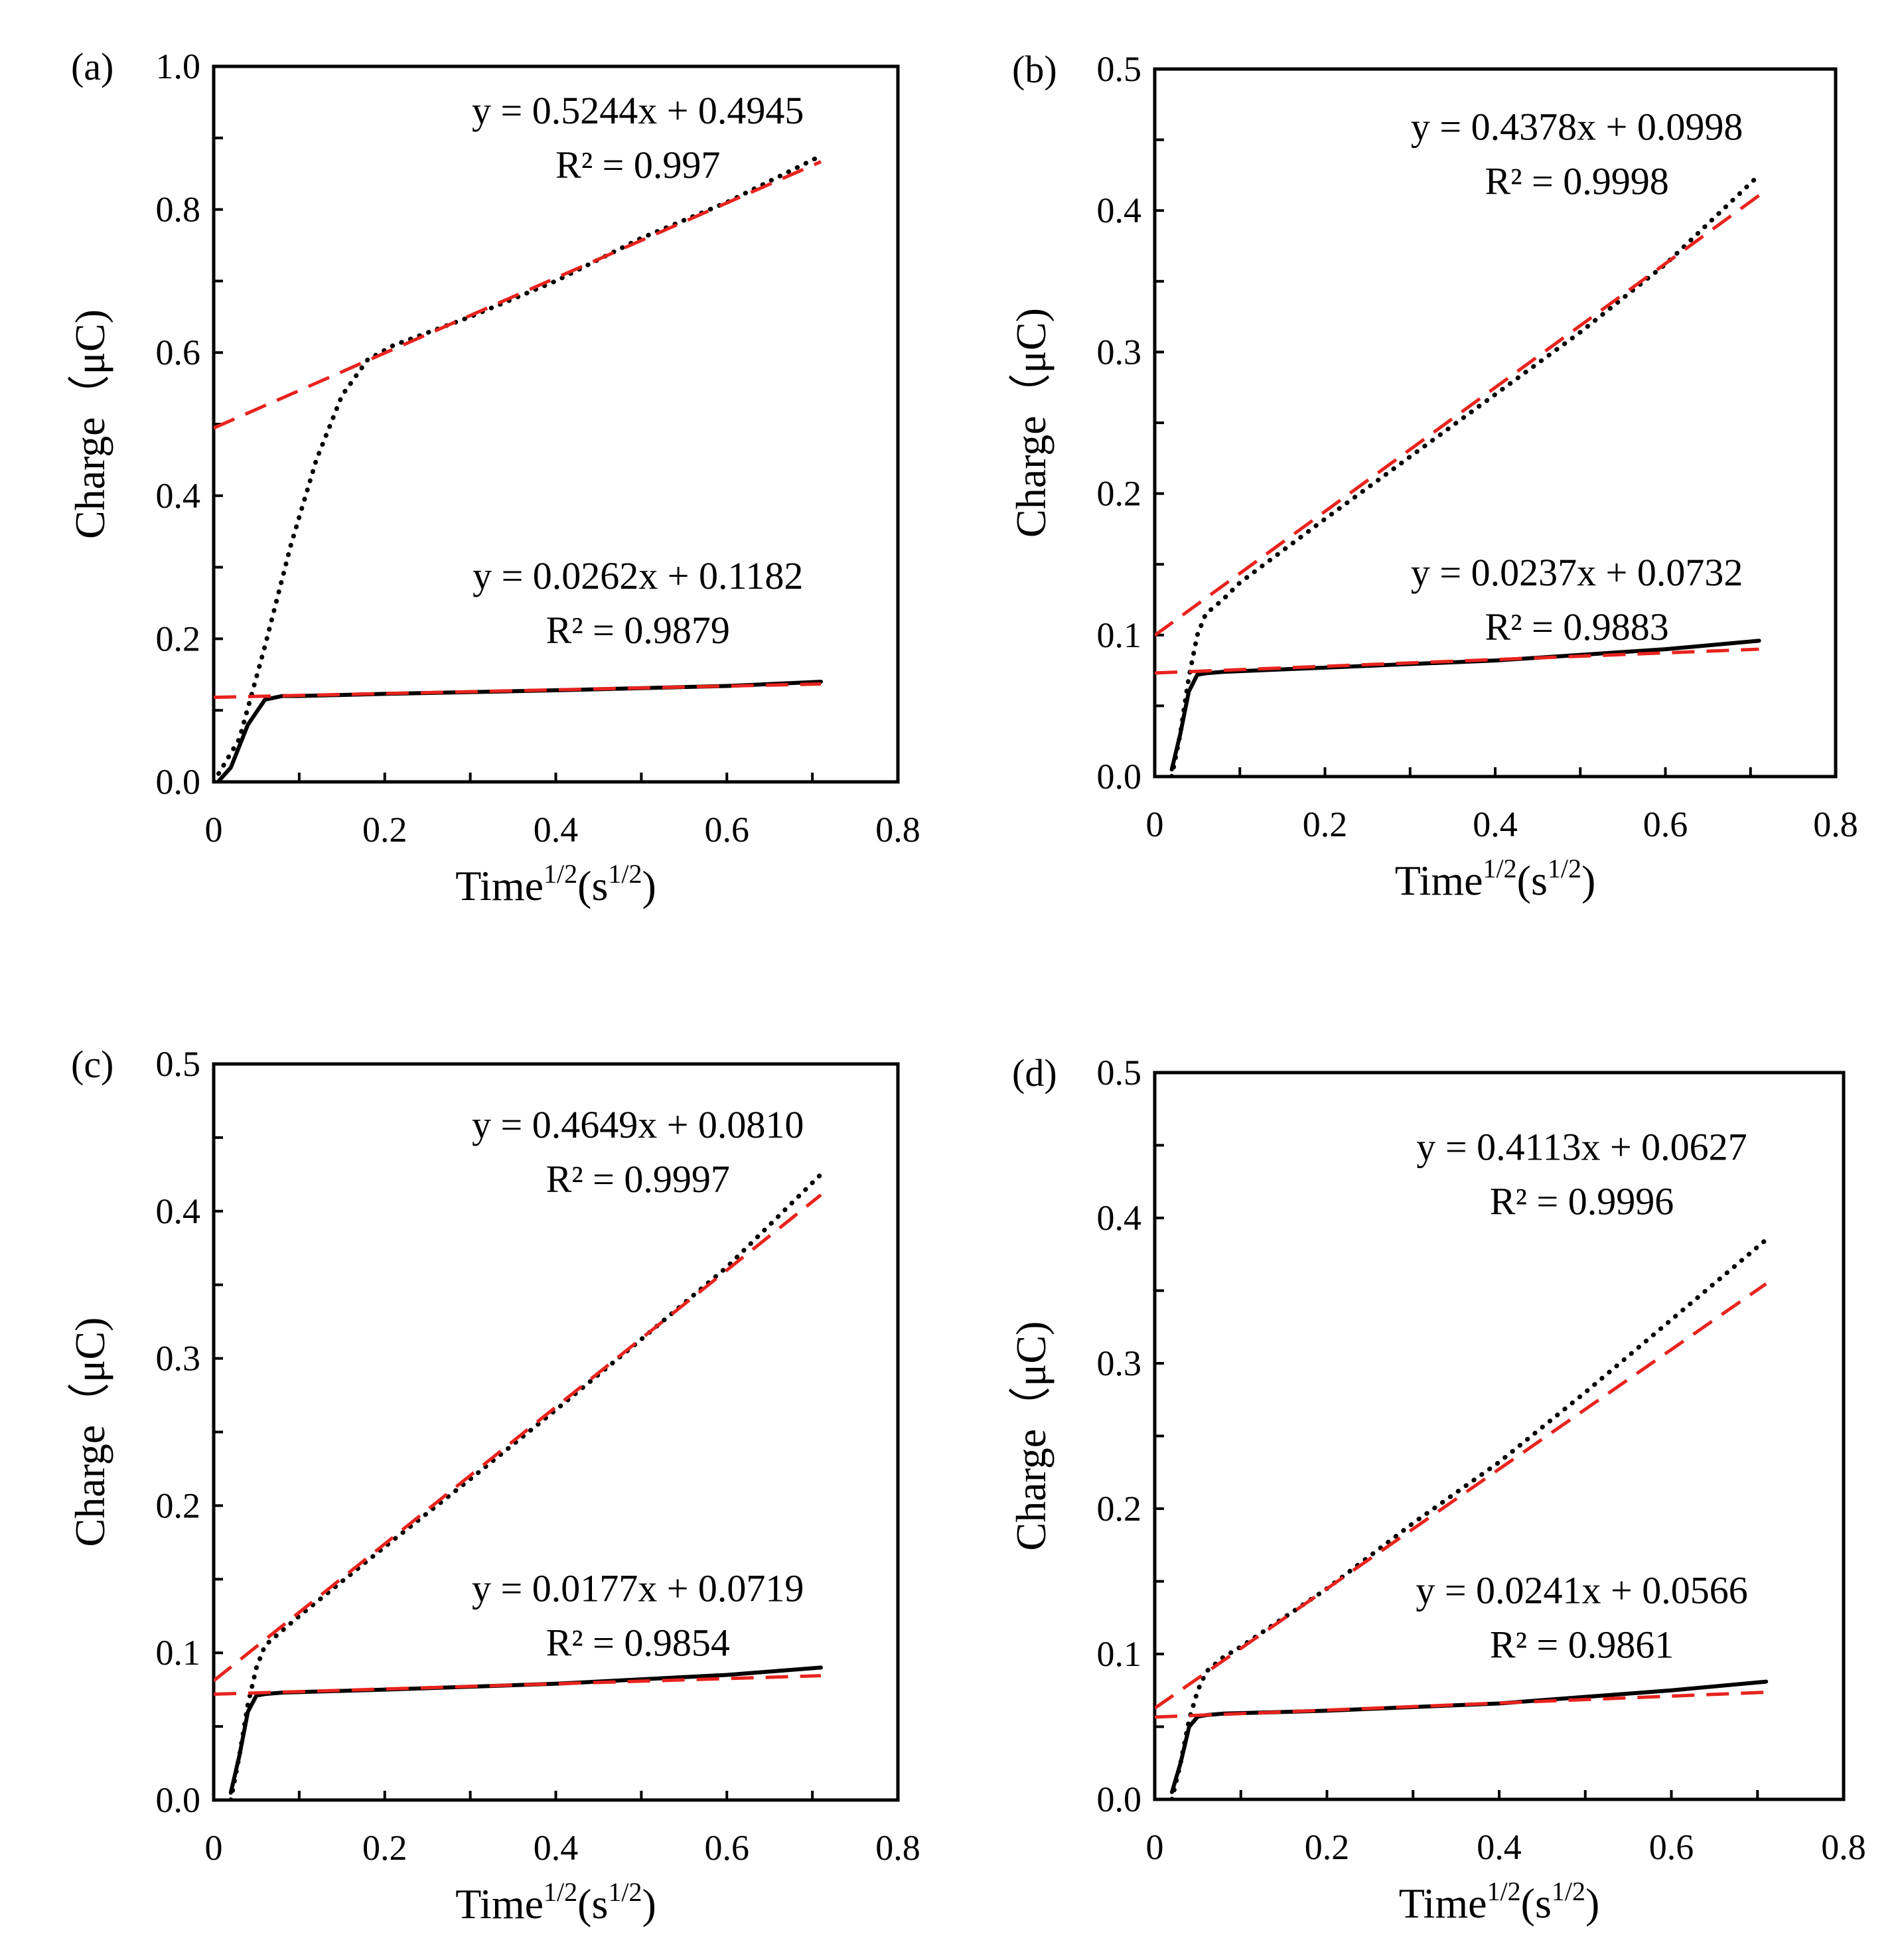 The width and height of the screenshot is (1900, 1960). Describe the element at coordinates (1034, 69) in the screenshot. I see `panel-label: (b)` at that location.